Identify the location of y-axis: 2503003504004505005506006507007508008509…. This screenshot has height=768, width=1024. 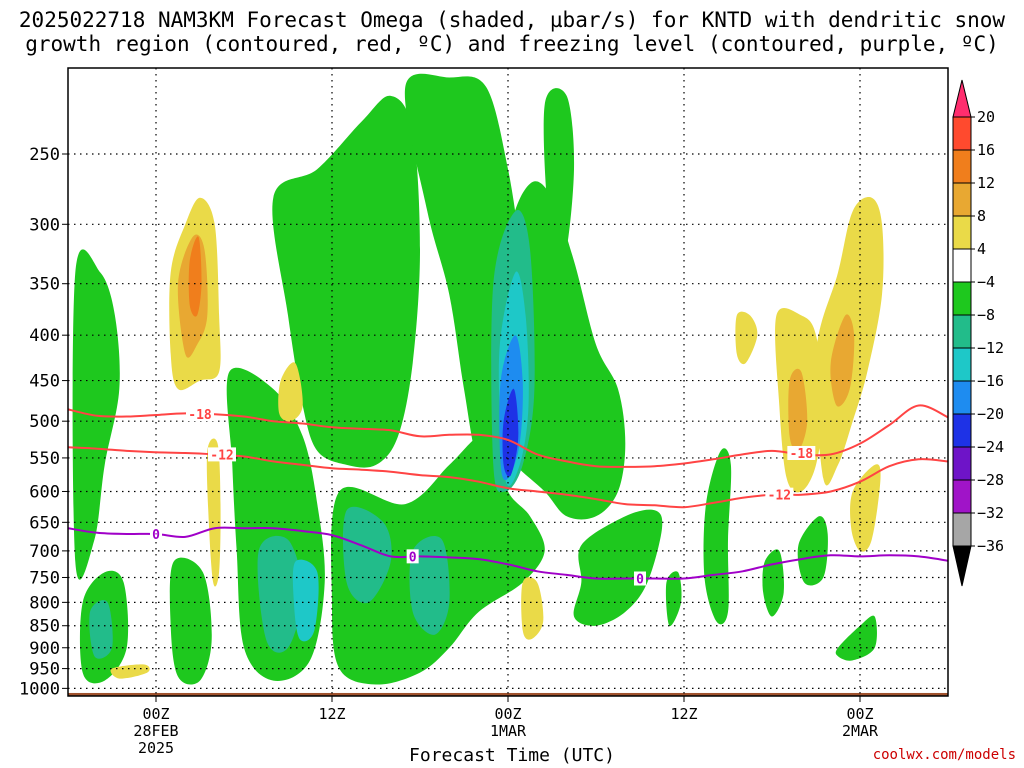
(43, 422).